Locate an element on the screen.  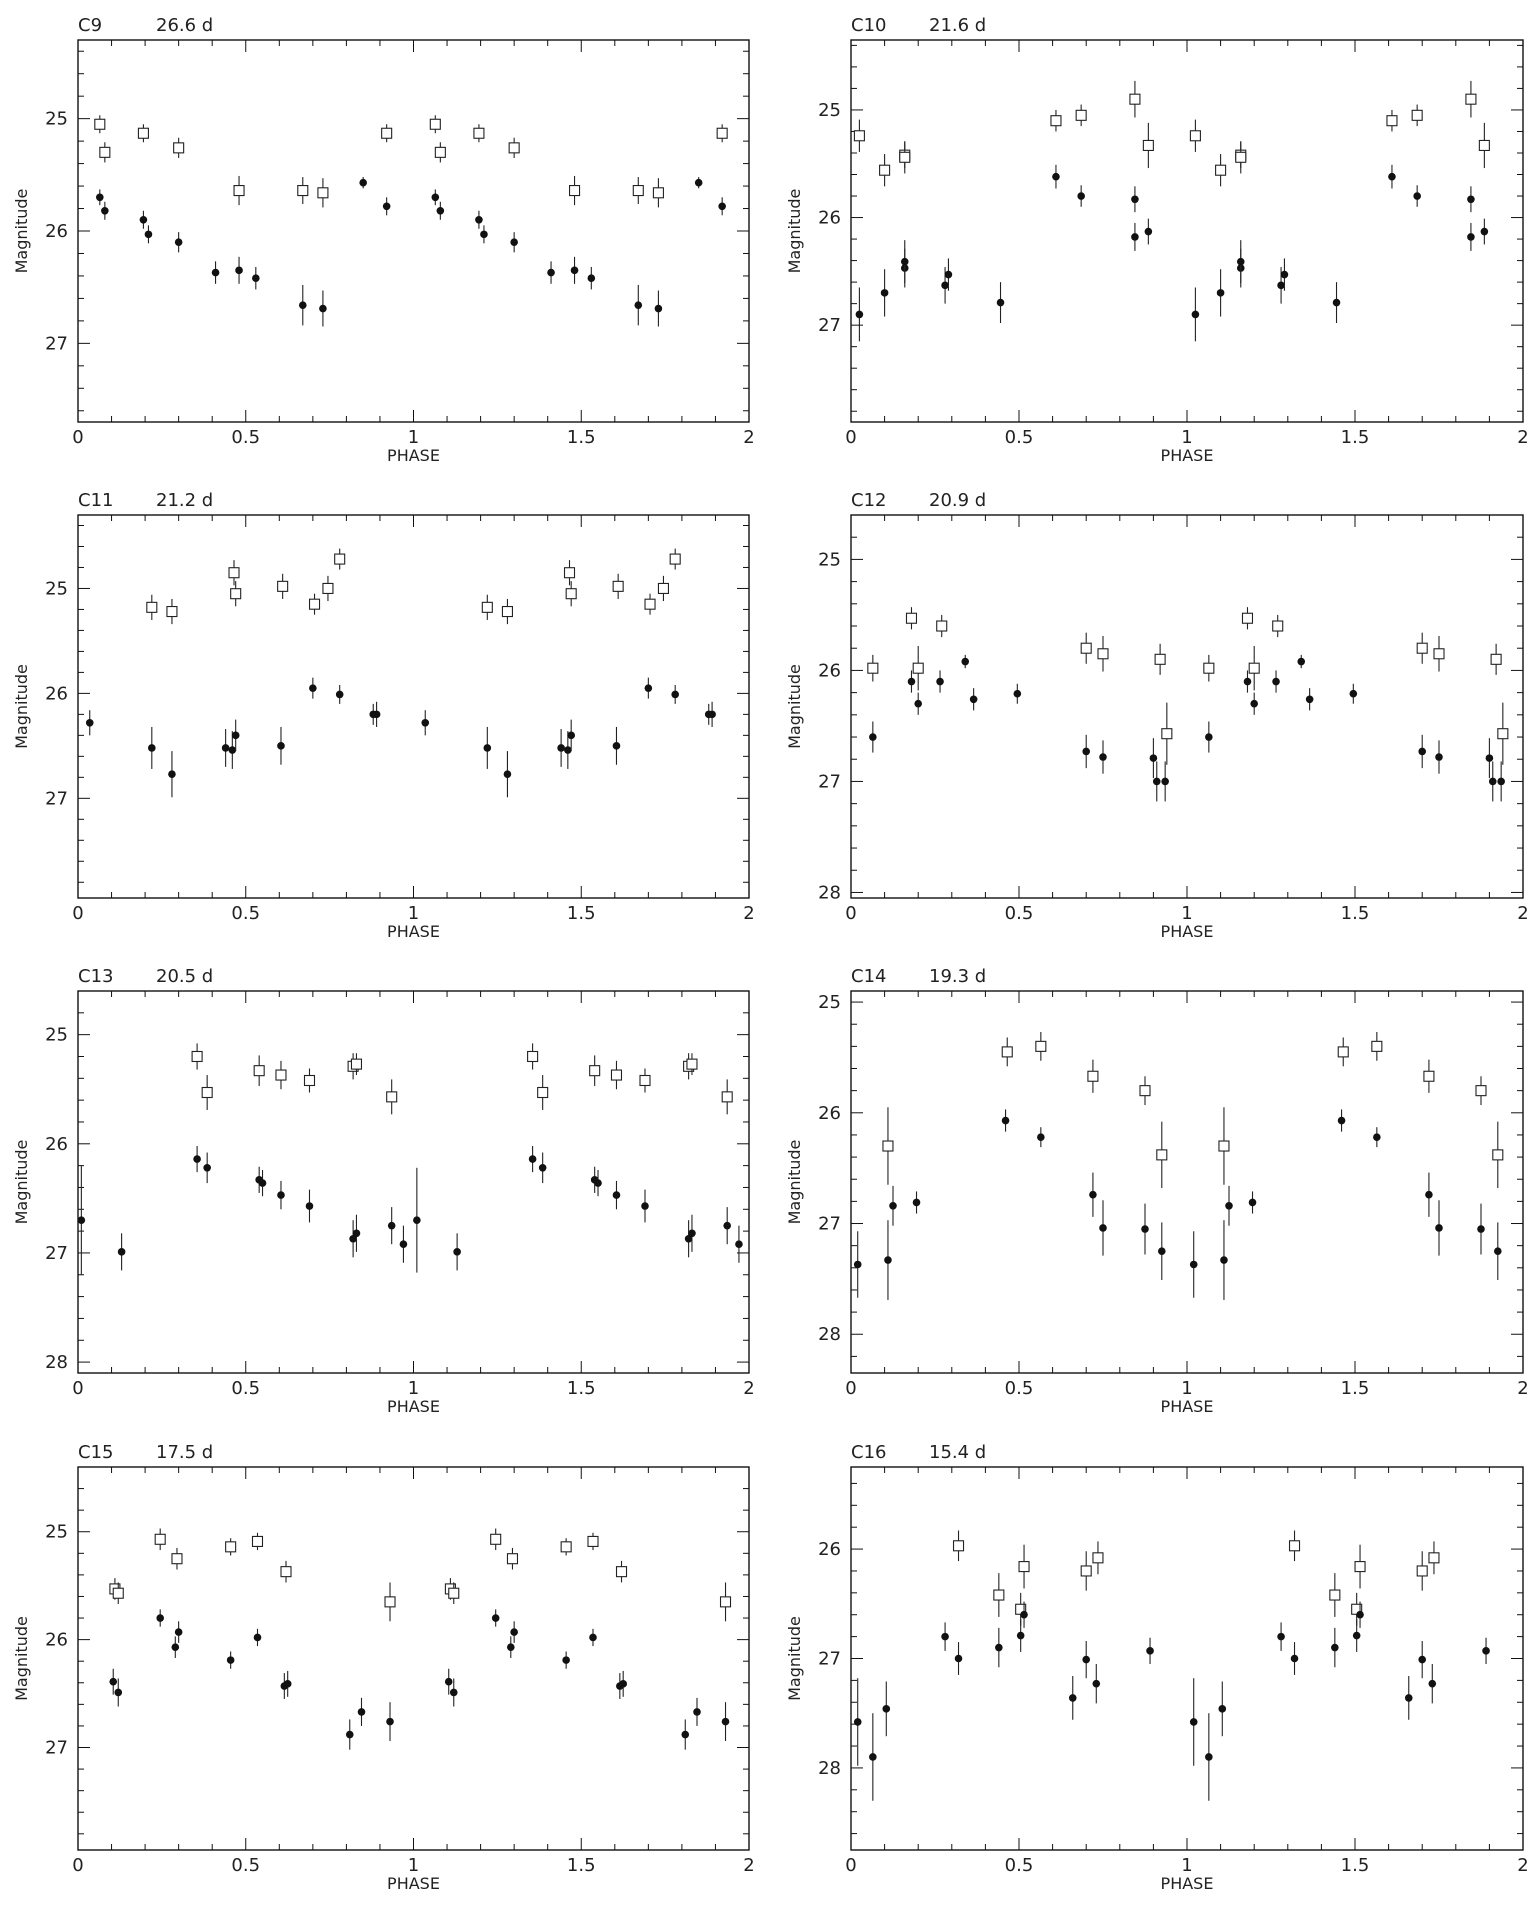
panel-title: C10 is located at coordinates (868, 25).